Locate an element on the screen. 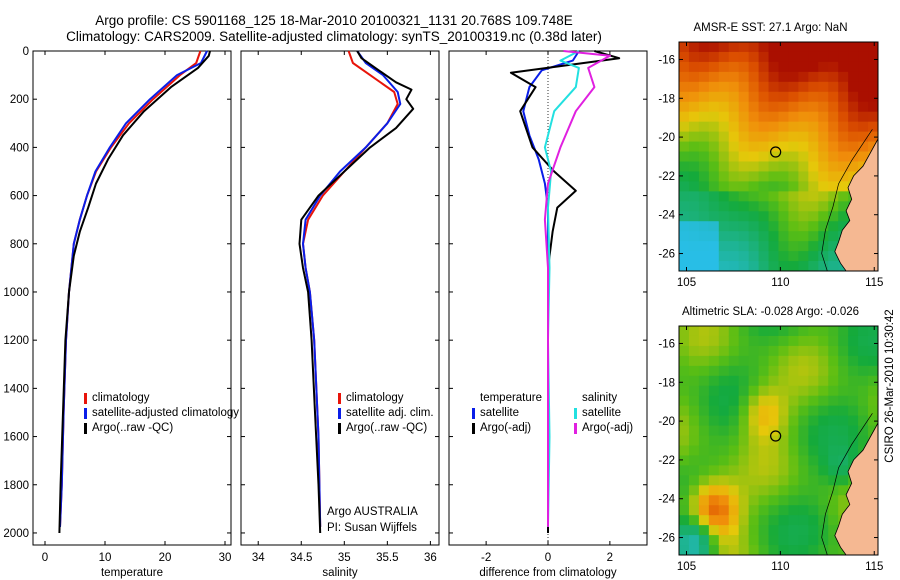 This screenshot has width=900, height=580. difference-temperature-legend: temperature satellite Argo(-adj) is located at coordinates (507, 413).